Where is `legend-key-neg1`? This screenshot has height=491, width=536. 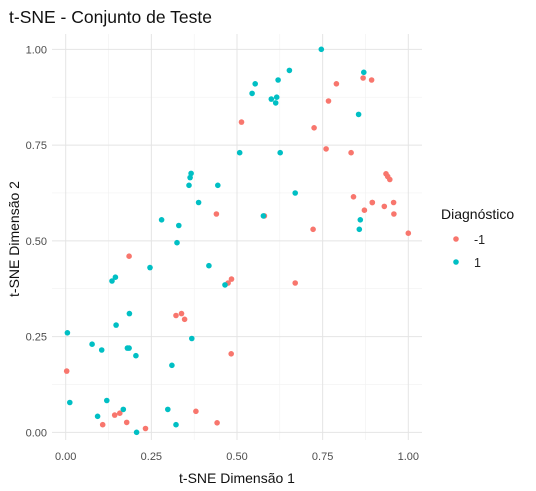 legend-key-neg1 is located at coordinates (456, 239).